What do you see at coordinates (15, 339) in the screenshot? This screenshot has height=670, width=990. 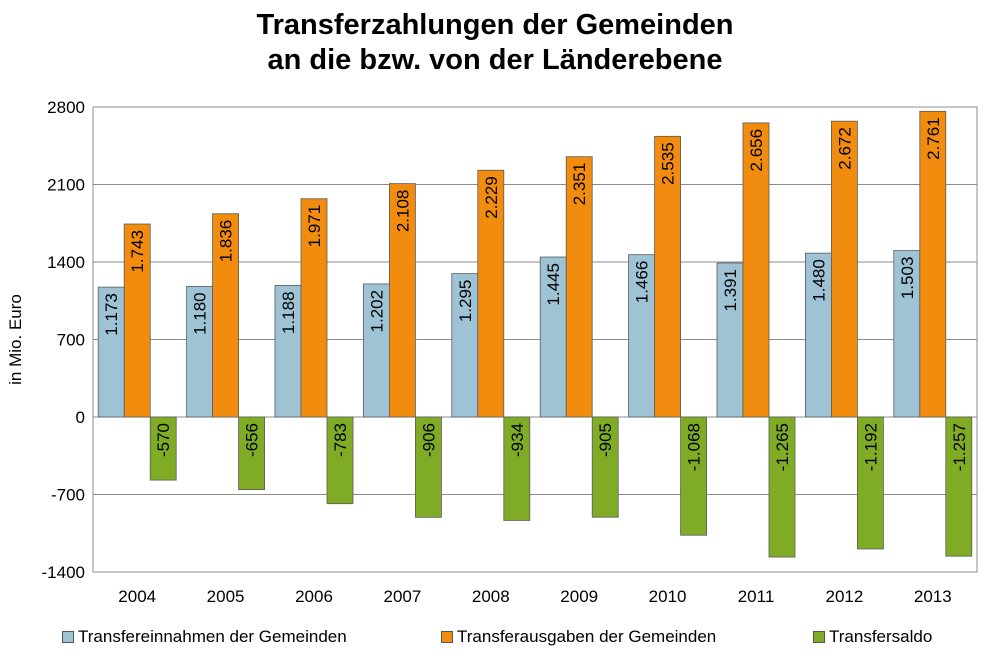 I see `y-axis-label: in Mio. Euro` at bounding box center [15, 339].